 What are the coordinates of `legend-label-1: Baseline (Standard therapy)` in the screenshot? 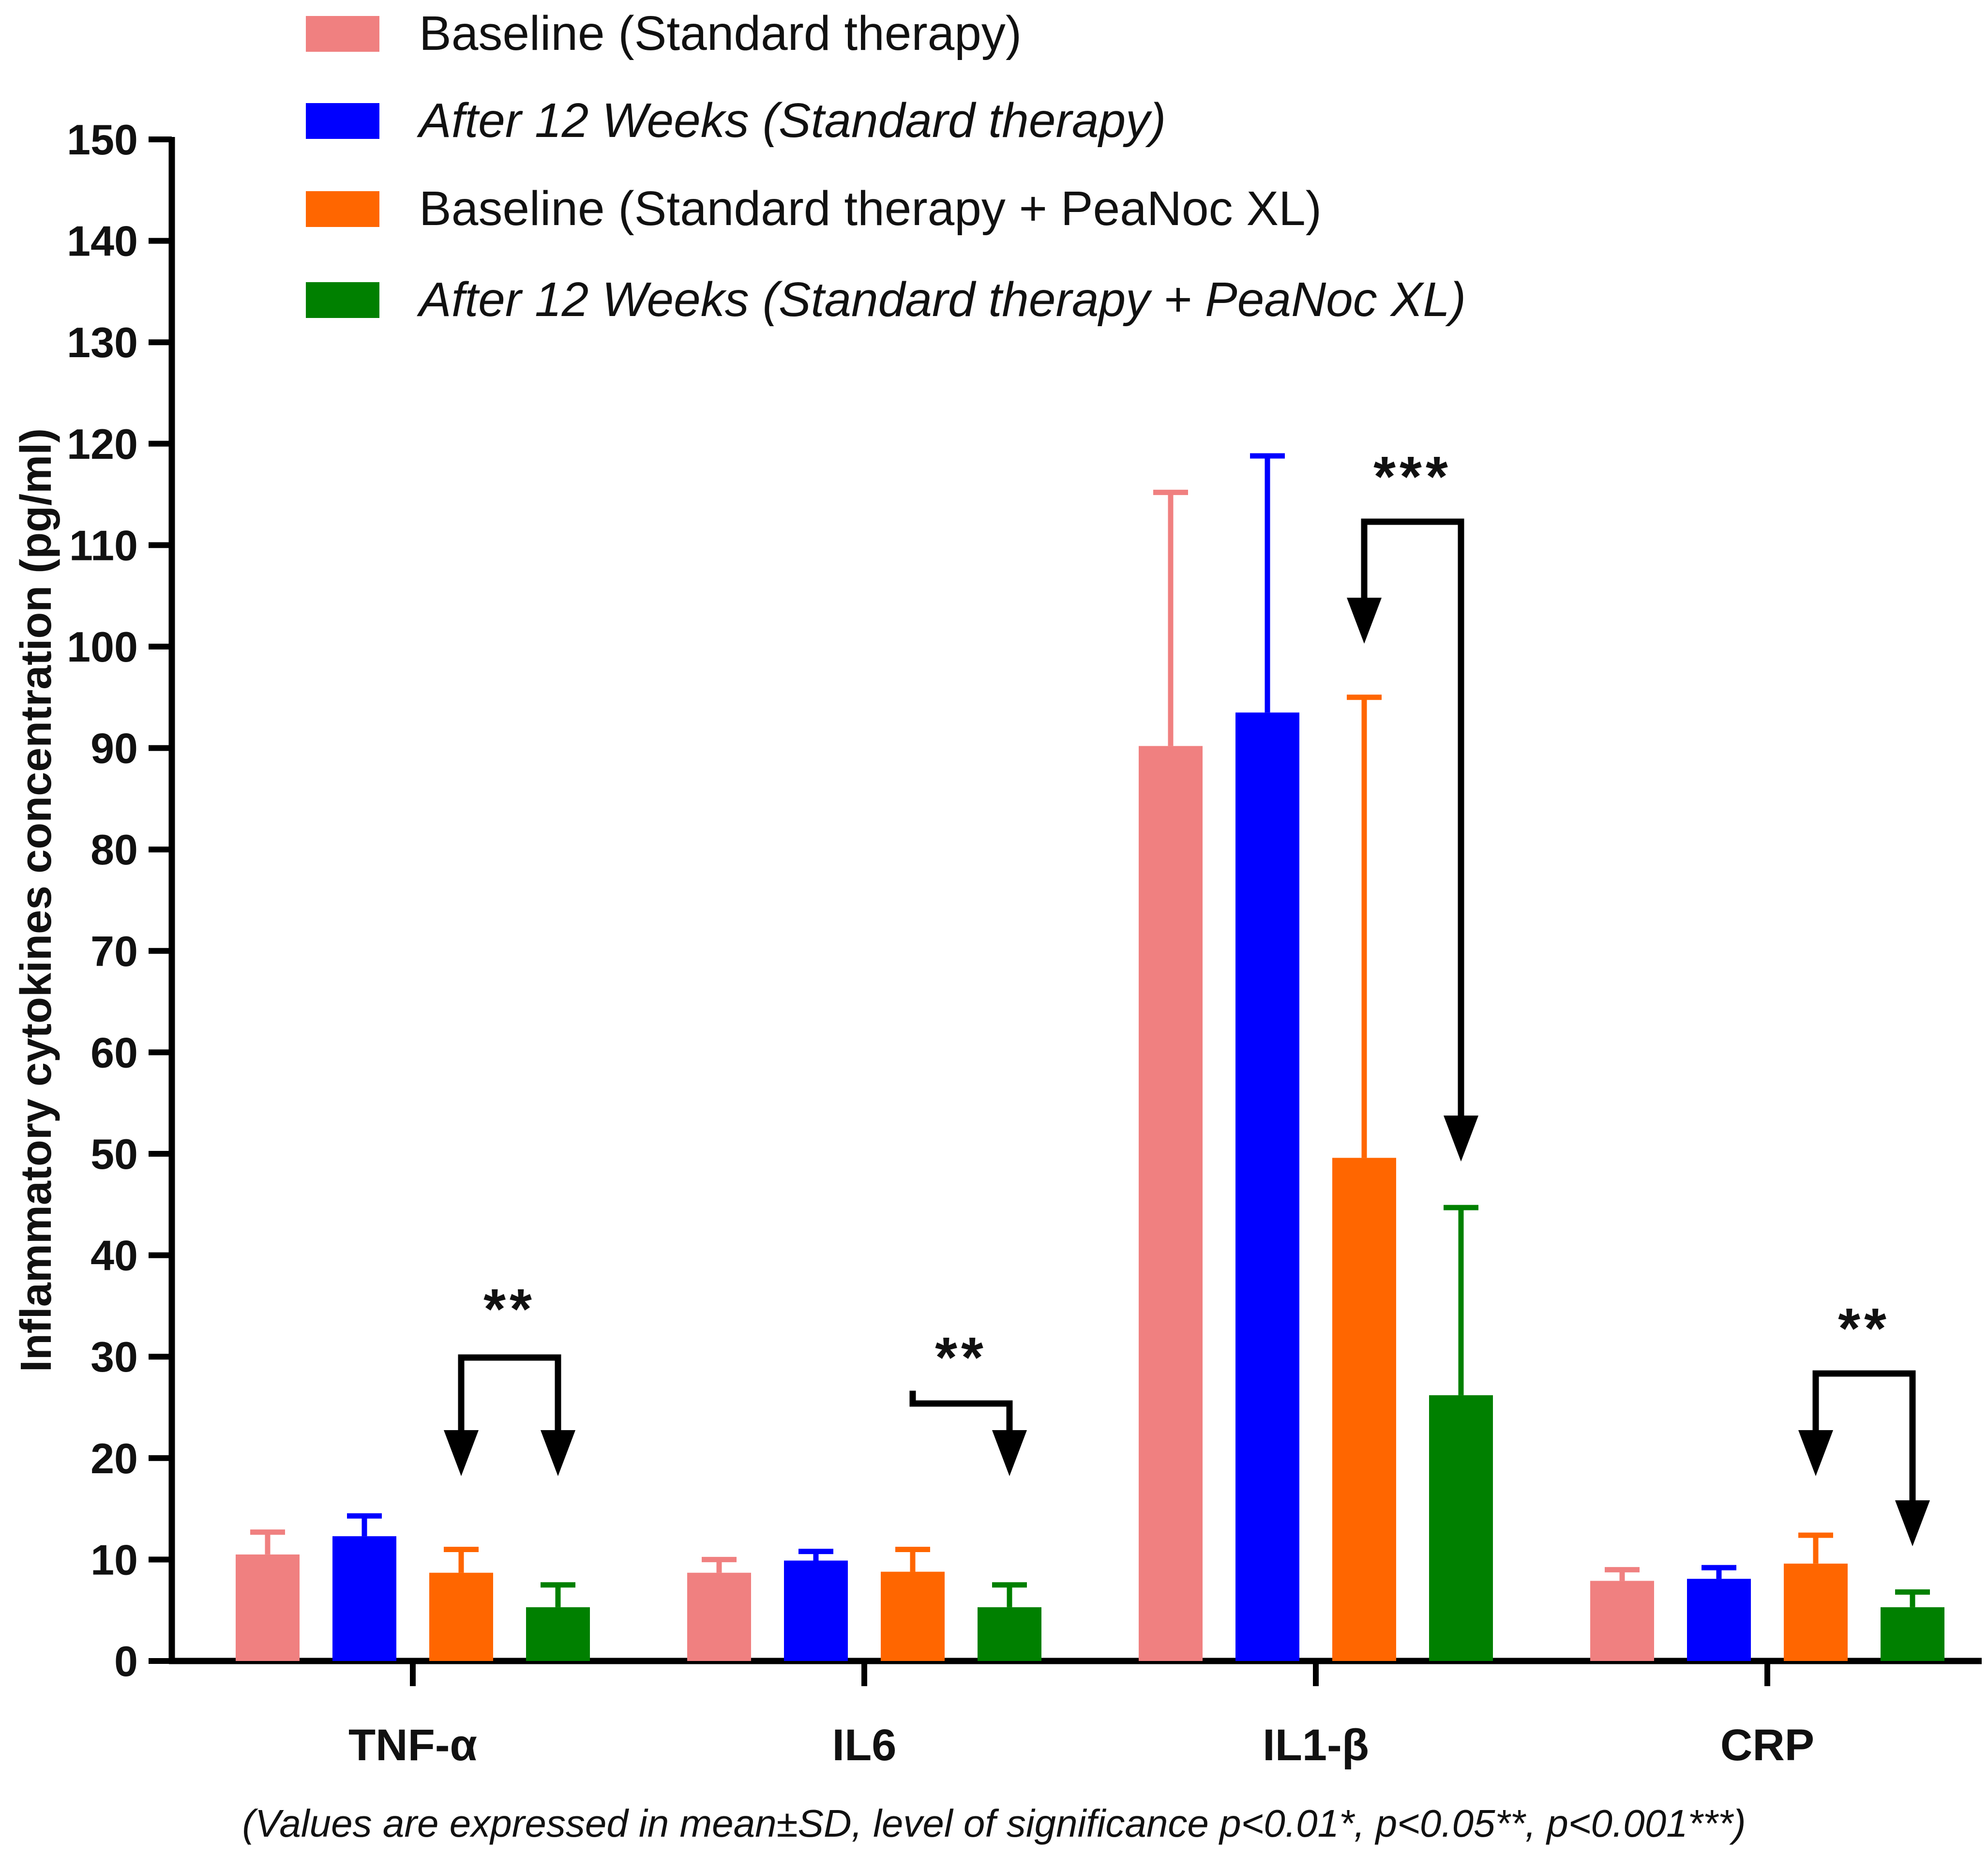 It's located at (720, 33).